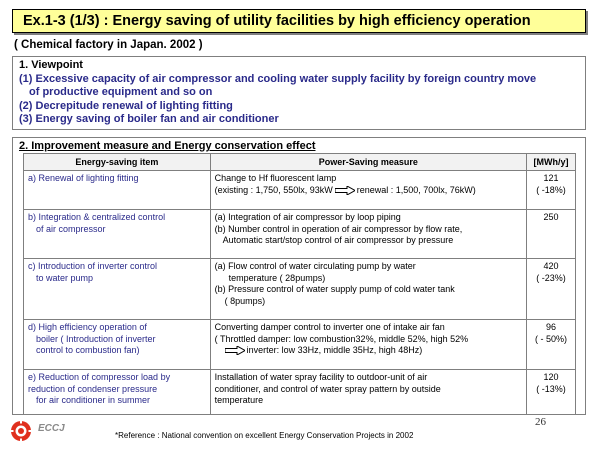 Image resolution: width=600 pixels, height=450 pixels. What do you see at coordinates (51, 428) in the screenshot?
I see `eccj-logo-text: ECCJ` at bounding box center [51, 428].